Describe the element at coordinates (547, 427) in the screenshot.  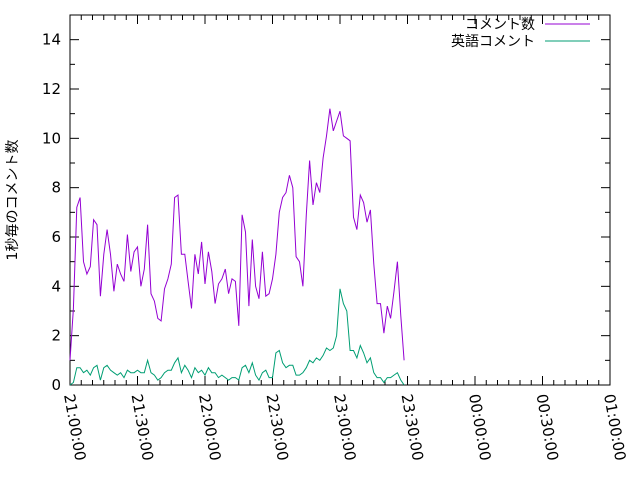
I see `x-tick-label: 00:30:00` at that location.